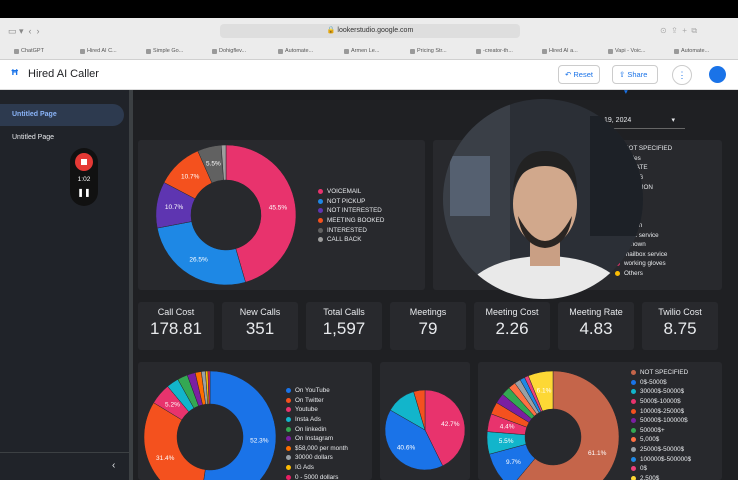  What do you see at coordinates (369, 9) in the screenshot?
I see `os-bar` at bounding box center [369, 9].